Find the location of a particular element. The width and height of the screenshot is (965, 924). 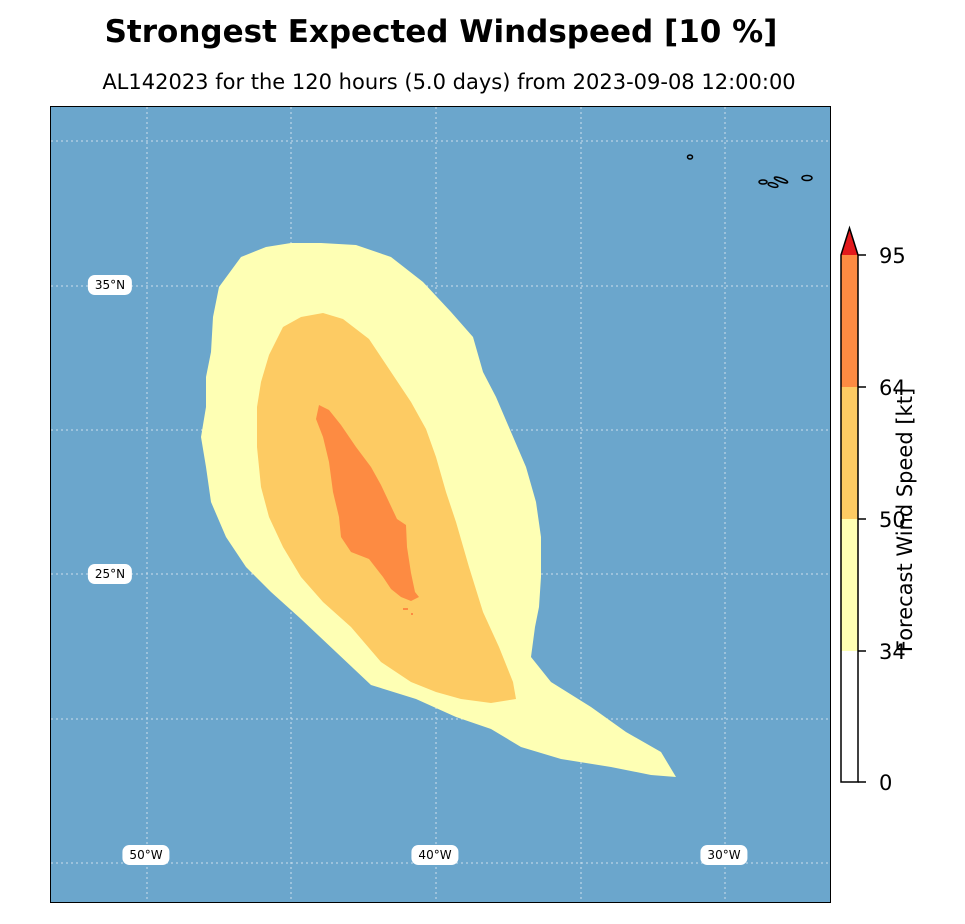

colorbar-tick-label: 64 is located at coordinates (892, 388).